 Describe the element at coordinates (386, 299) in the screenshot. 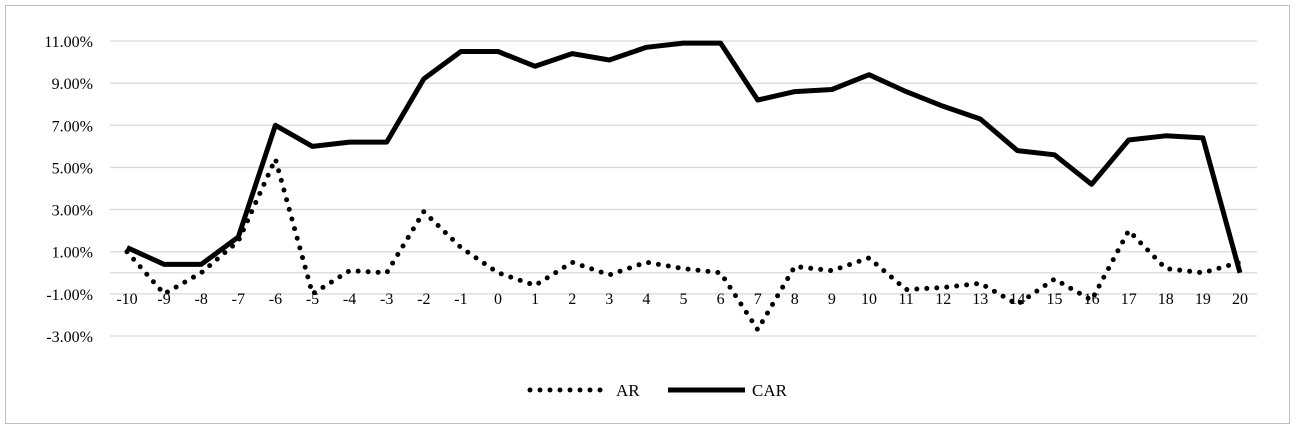

I see `x-tick-label: -3` at that location.